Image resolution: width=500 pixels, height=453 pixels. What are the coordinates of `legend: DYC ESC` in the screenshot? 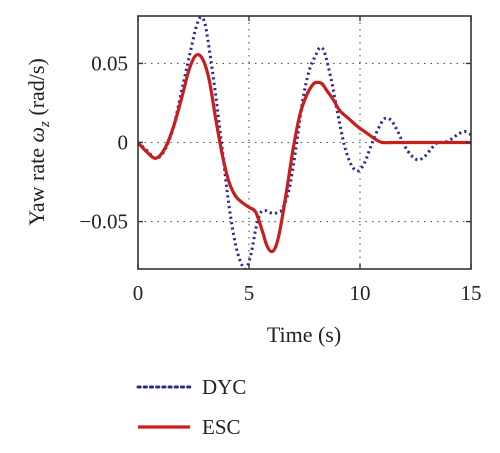 It's located at (191, 407).